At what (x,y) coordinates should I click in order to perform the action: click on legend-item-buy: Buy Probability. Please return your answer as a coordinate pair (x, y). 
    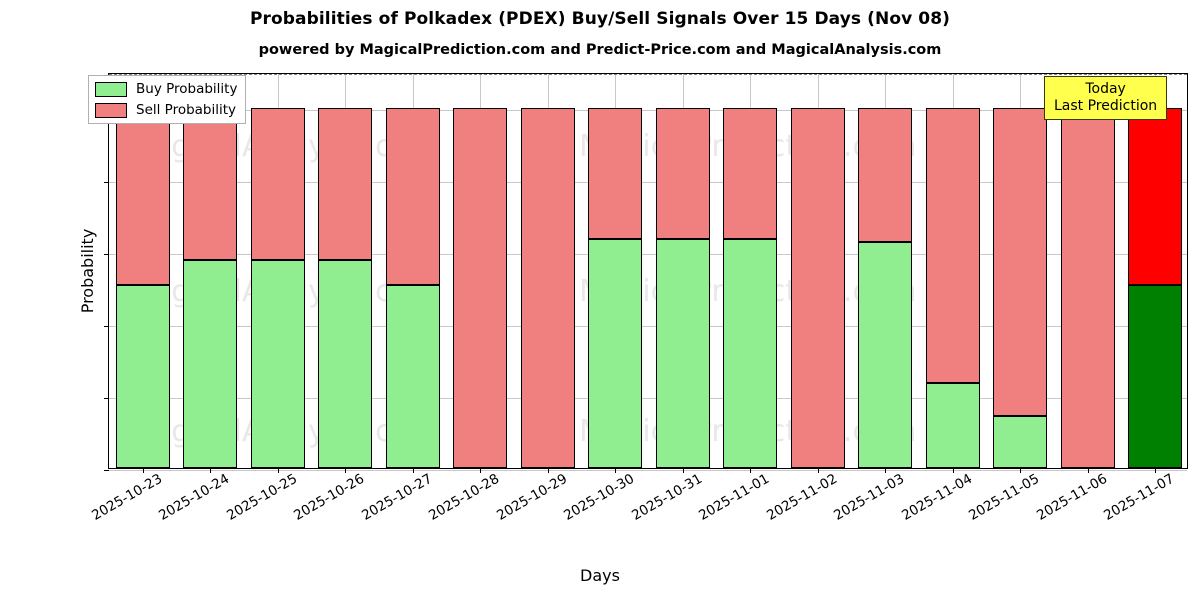
    Looking at the image, I should click on (166, 89).